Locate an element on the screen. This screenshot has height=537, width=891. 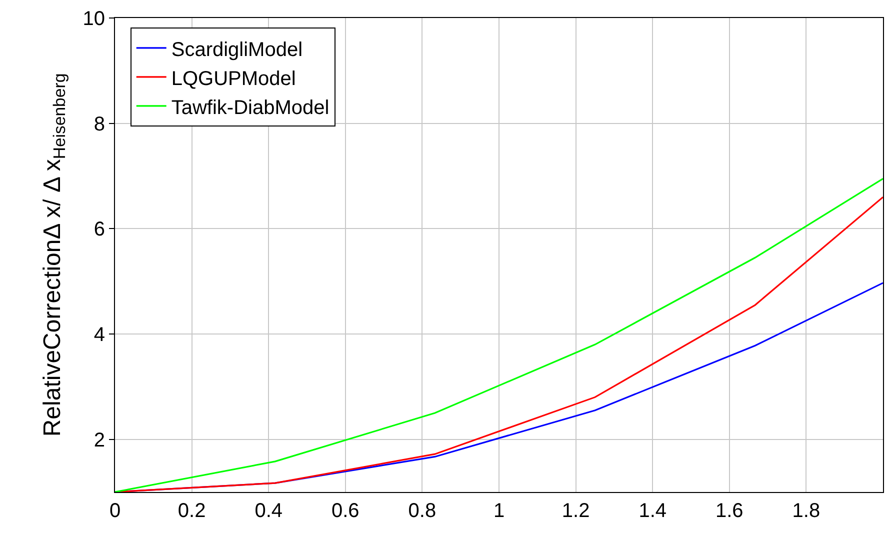
x-tick-label: 0.6 is located at coordinates (345, 511).